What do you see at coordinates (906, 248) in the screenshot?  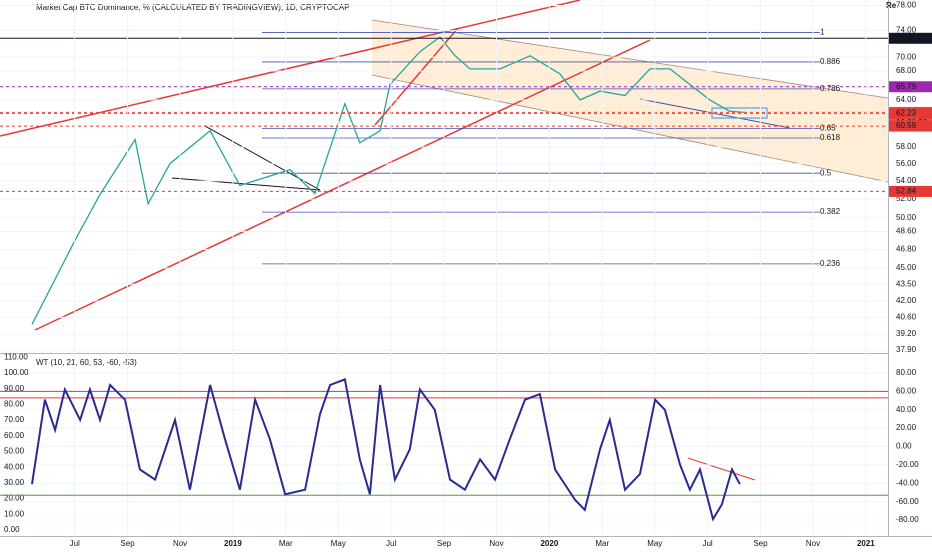 I see `y-tick-label: 46.80` at bounding box center [906, 248].